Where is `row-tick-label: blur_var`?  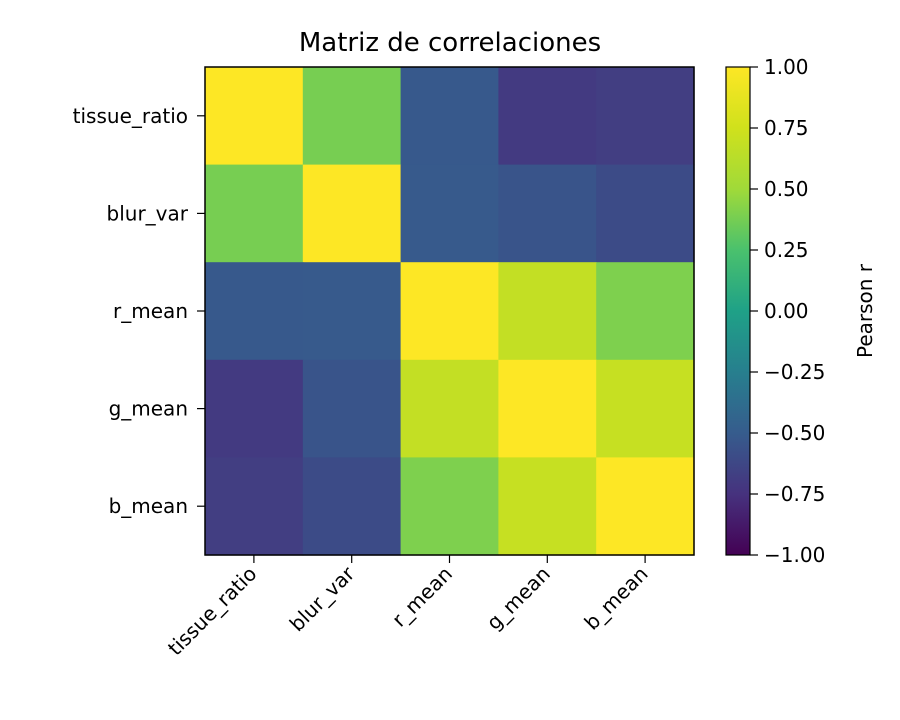
row-tick-label: blur_var is located at coordinates (148, 213).